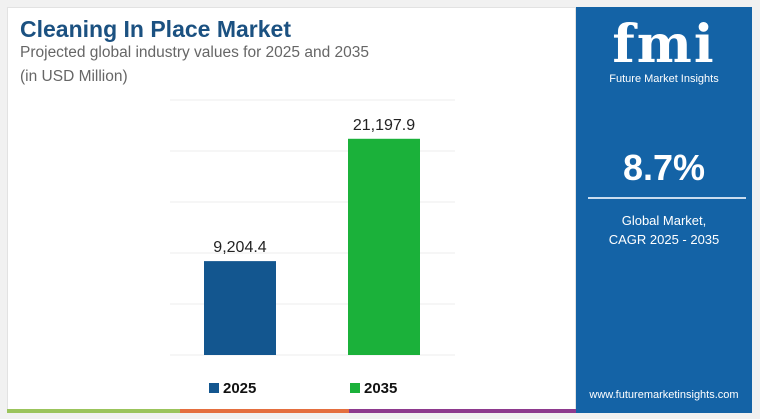 This screenshot has height=419, width=760. What do you see at coordinates (239, 388) in the screenshot?
I see `legend-label-2025: 2025` at bounding box center [239, 388].